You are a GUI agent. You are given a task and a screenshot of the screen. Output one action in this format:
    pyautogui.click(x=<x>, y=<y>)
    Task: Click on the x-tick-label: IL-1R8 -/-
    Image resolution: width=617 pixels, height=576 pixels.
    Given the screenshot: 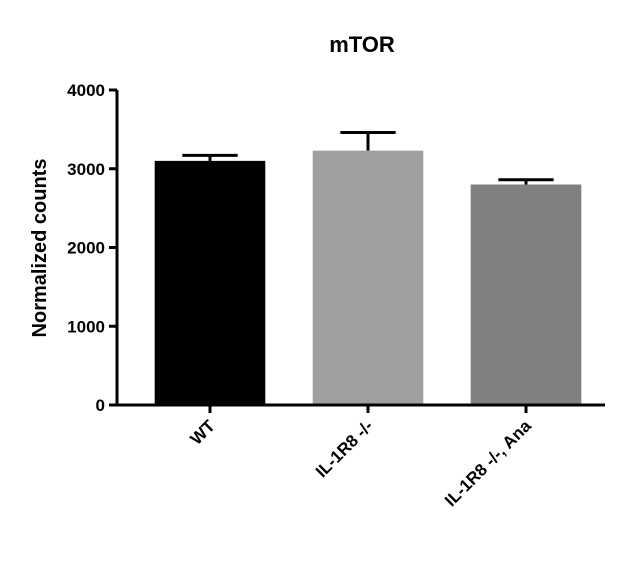 What is the action you would take?
    pyautogui.click(x=344, y=448)
    